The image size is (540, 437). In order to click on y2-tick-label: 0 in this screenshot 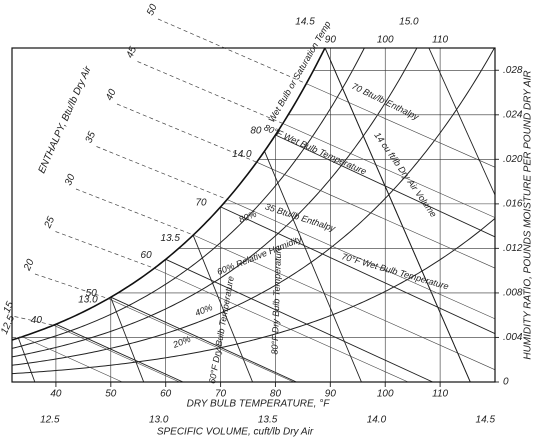, I will do `click(506, 382)`.